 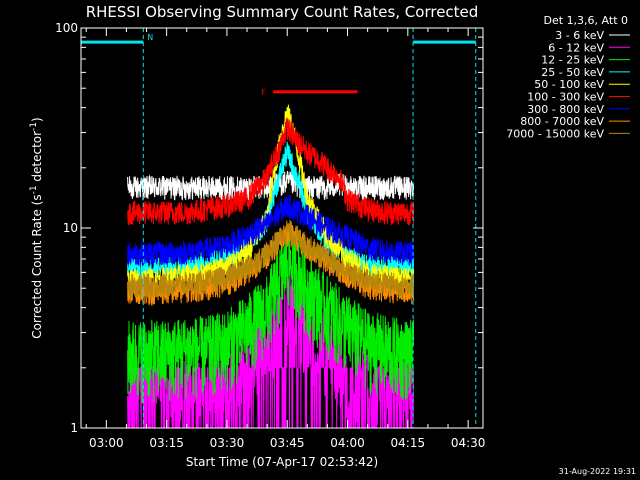 What do you see at coordinates (227, 443) in the screenshot?
I see `x-tick-label-3: 03:30` at bounding box center [227, 443].